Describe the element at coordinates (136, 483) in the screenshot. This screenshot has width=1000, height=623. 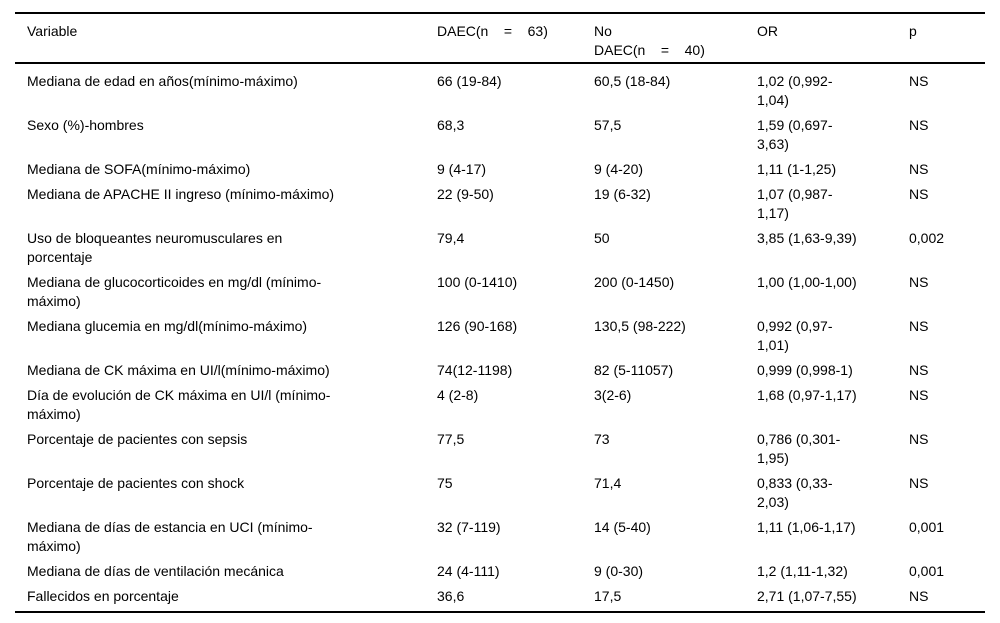
I see `cell-variable: Porcentaje de pacientes con shock` at that location.